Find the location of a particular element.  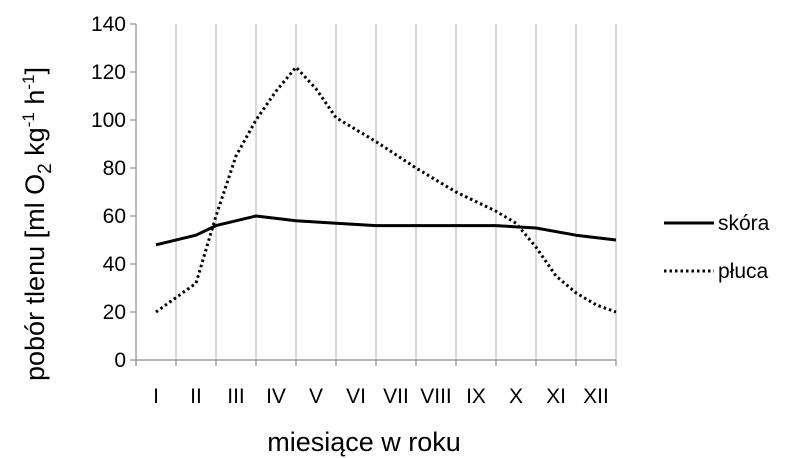

x-tick-label: XI is located at coordinates (556, 396).